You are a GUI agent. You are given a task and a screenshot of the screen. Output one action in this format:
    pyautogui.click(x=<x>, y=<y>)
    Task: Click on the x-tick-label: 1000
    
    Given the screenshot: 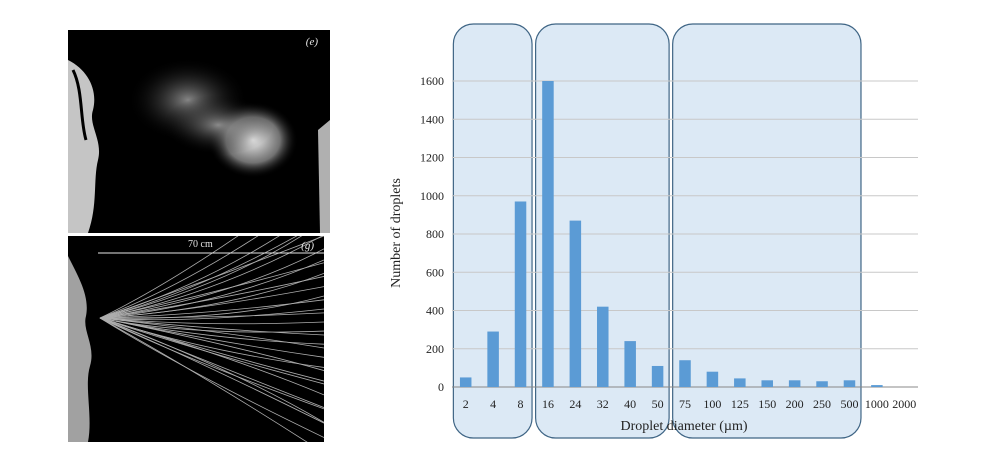 What is the action you would take?
    pyautogui.click(x=877, y=404)
    